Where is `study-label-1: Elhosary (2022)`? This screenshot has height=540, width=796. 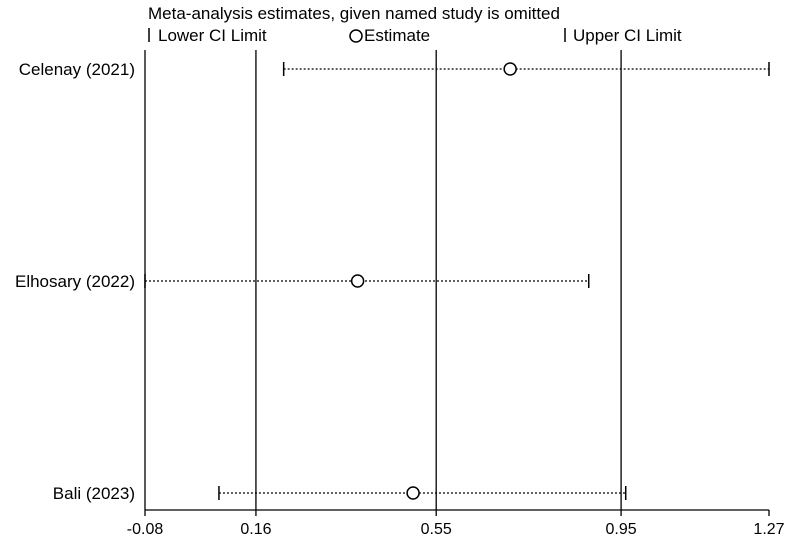 study-label-1: Elhosary (2022) is located at coordinates (75, 281).